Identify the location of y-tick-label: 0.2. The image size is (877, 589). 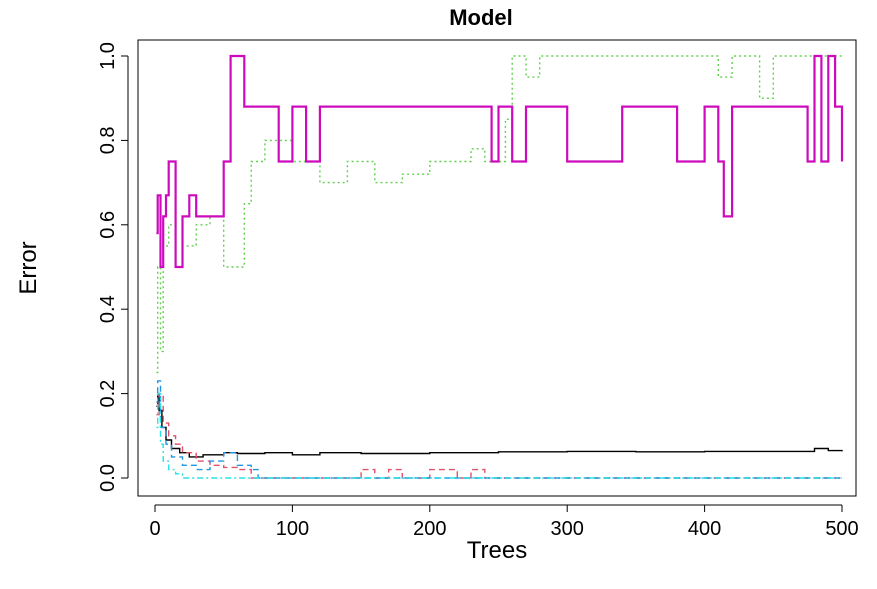
(108, 394).